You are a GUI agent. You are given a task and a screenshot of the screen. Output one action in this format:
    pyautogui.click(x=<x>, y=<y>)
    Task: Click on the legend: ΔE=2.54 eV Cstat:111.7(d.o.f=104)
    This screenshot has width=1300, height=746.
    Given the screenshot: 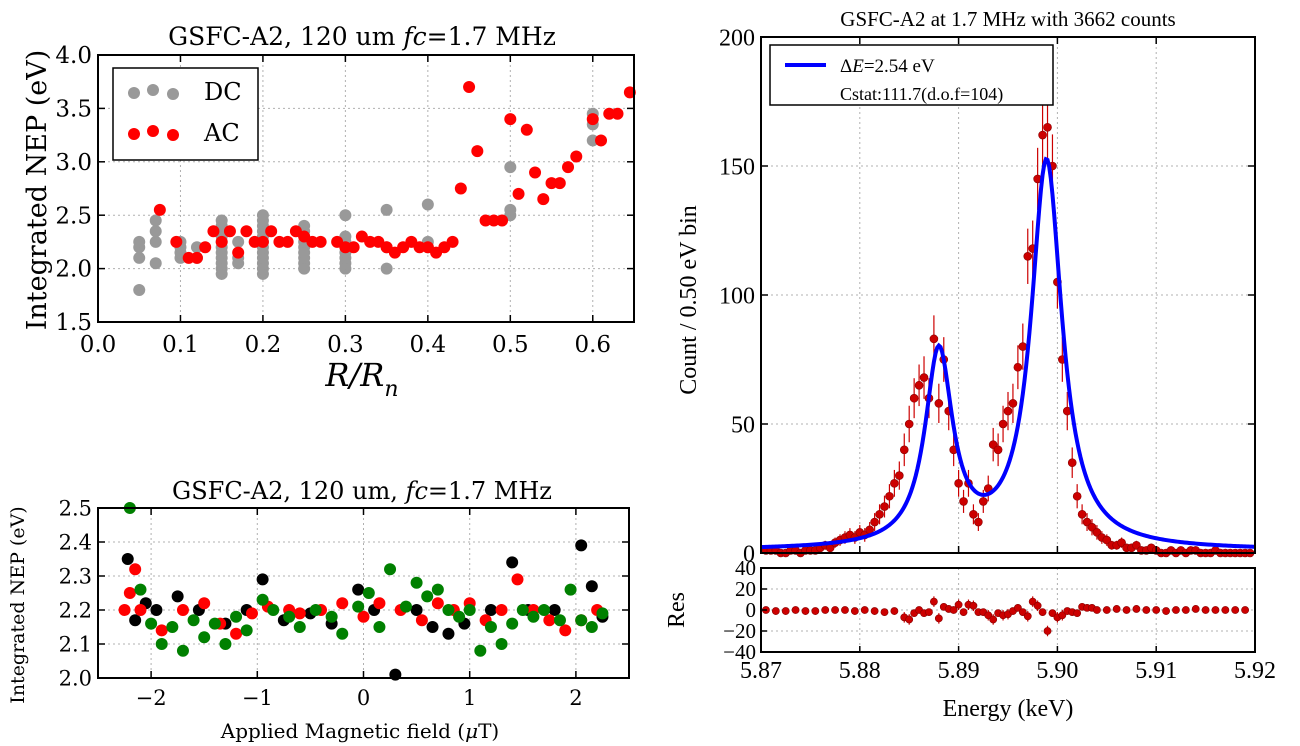 What is the action you would take?
    pyautogui.click(x=911, y=75)
    